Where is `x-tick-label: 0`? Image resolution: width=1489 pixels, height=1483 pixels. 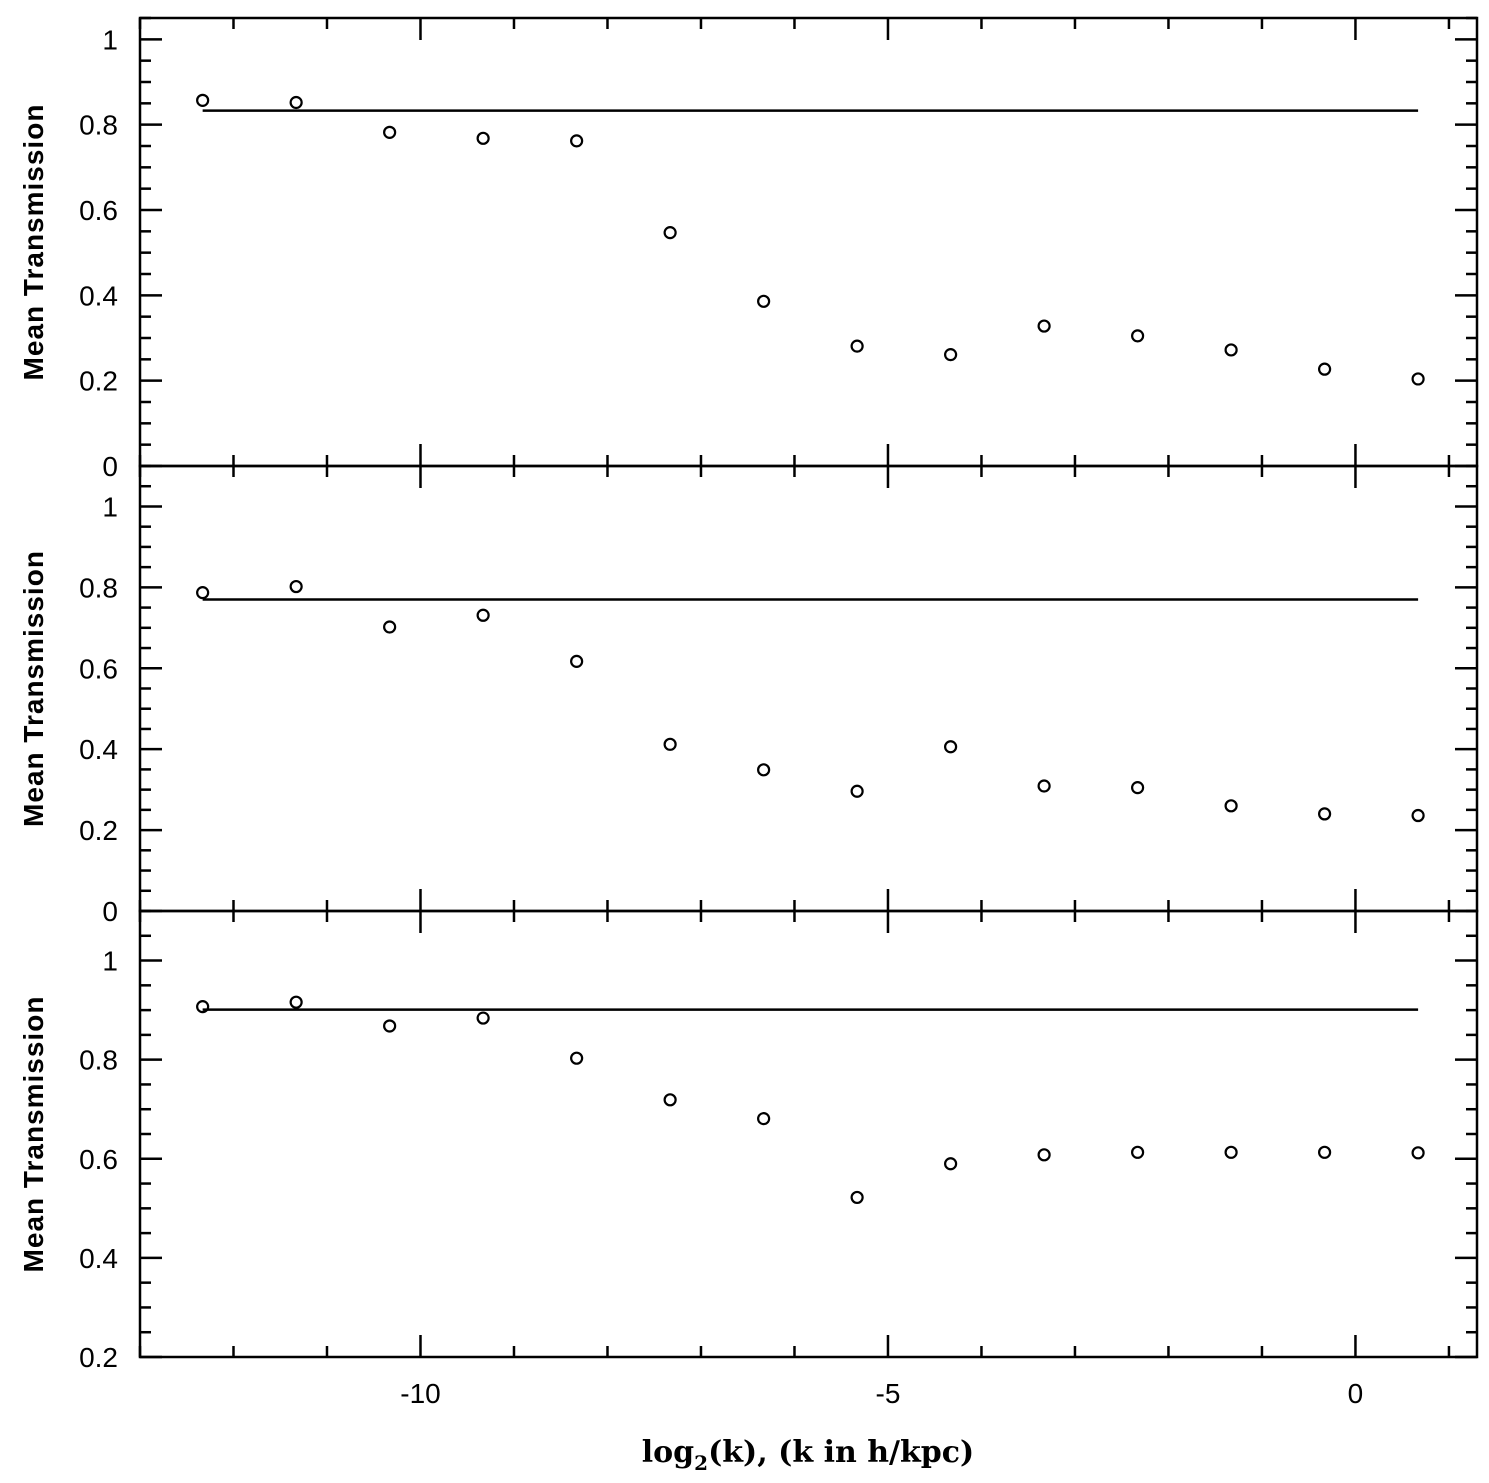 x-tick-label: 0 is located at coordinates (1356, 1393).